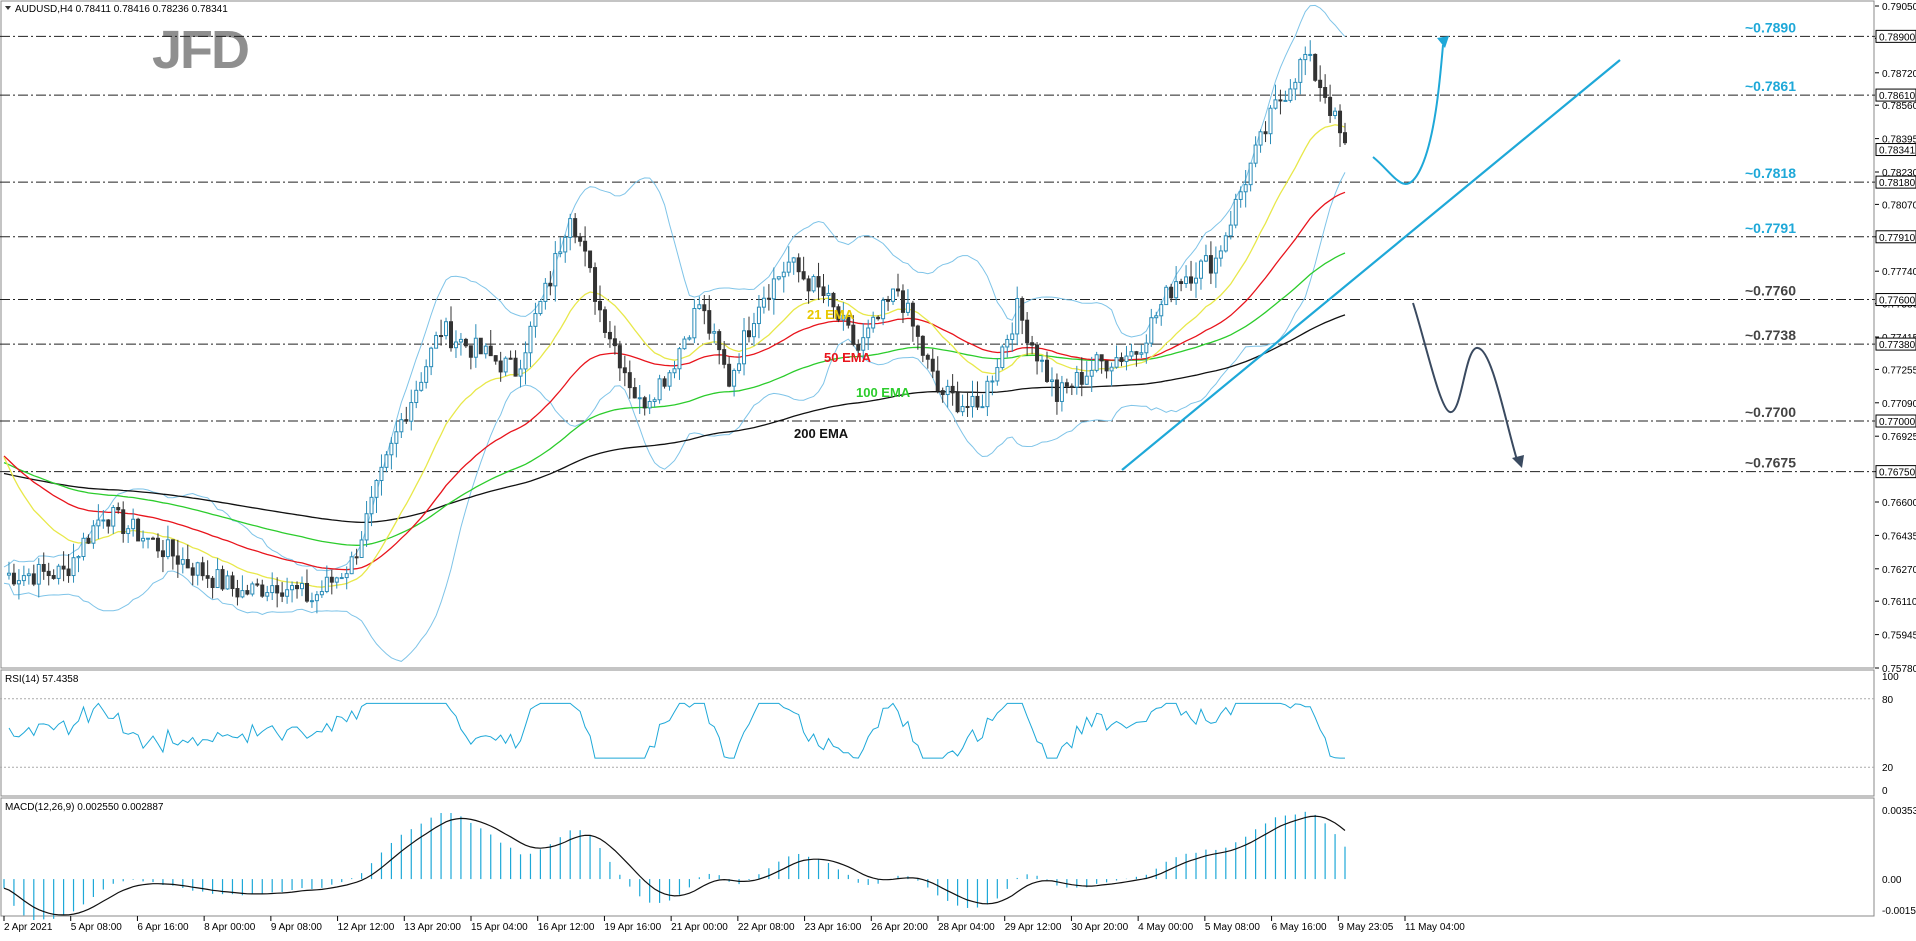  What do you see at coordinates (1899, 911) in the screenshot?
I see `macd-tick: -0.00158` at bounding box center [1899, 911].